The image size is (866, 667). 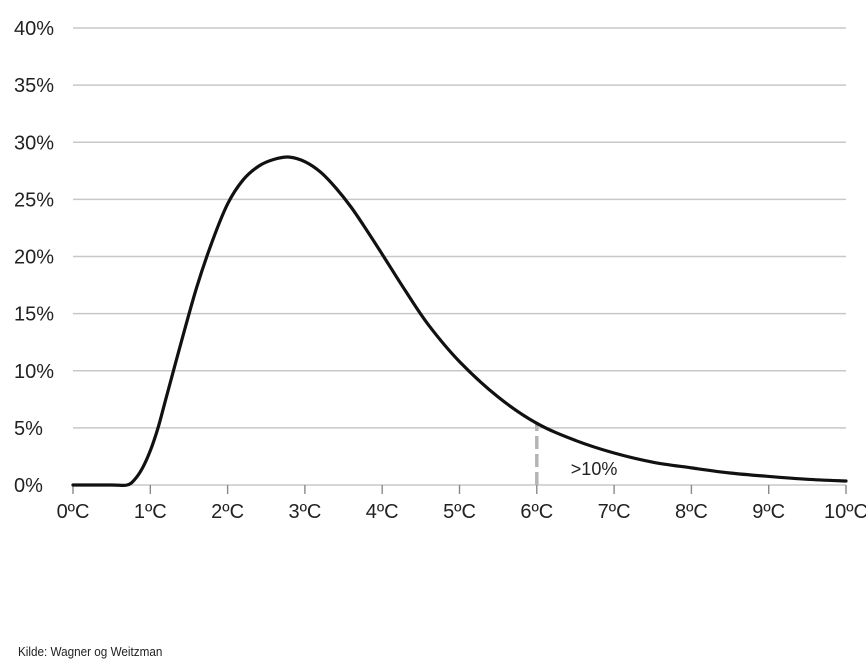 I want to click on y-tick-label: 30%, so click(x=34, y=143).